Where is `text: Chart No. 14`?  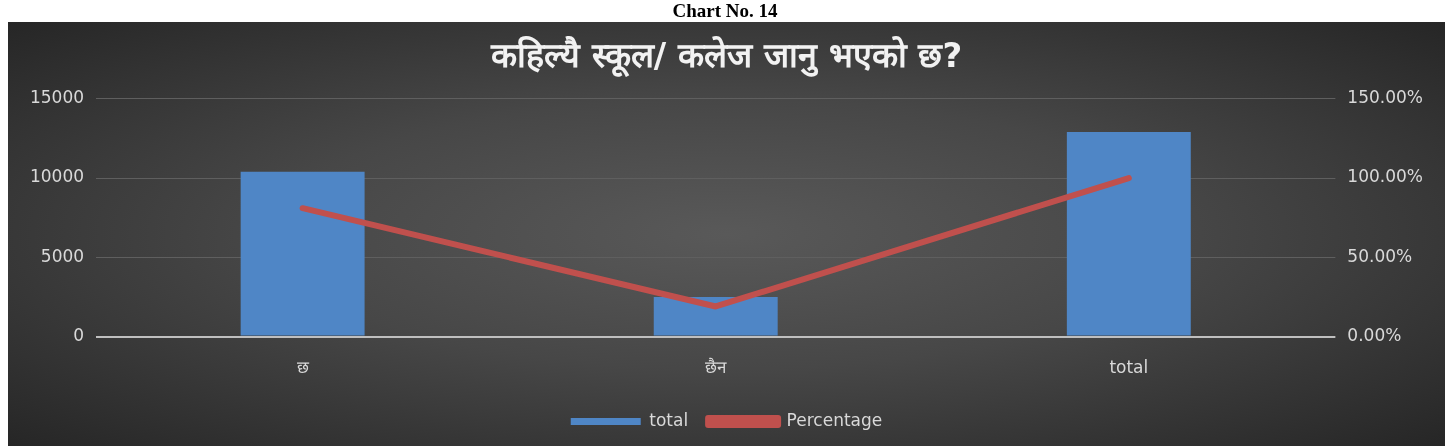 text: Chart No. 14 is located at coordinates (725, 11).